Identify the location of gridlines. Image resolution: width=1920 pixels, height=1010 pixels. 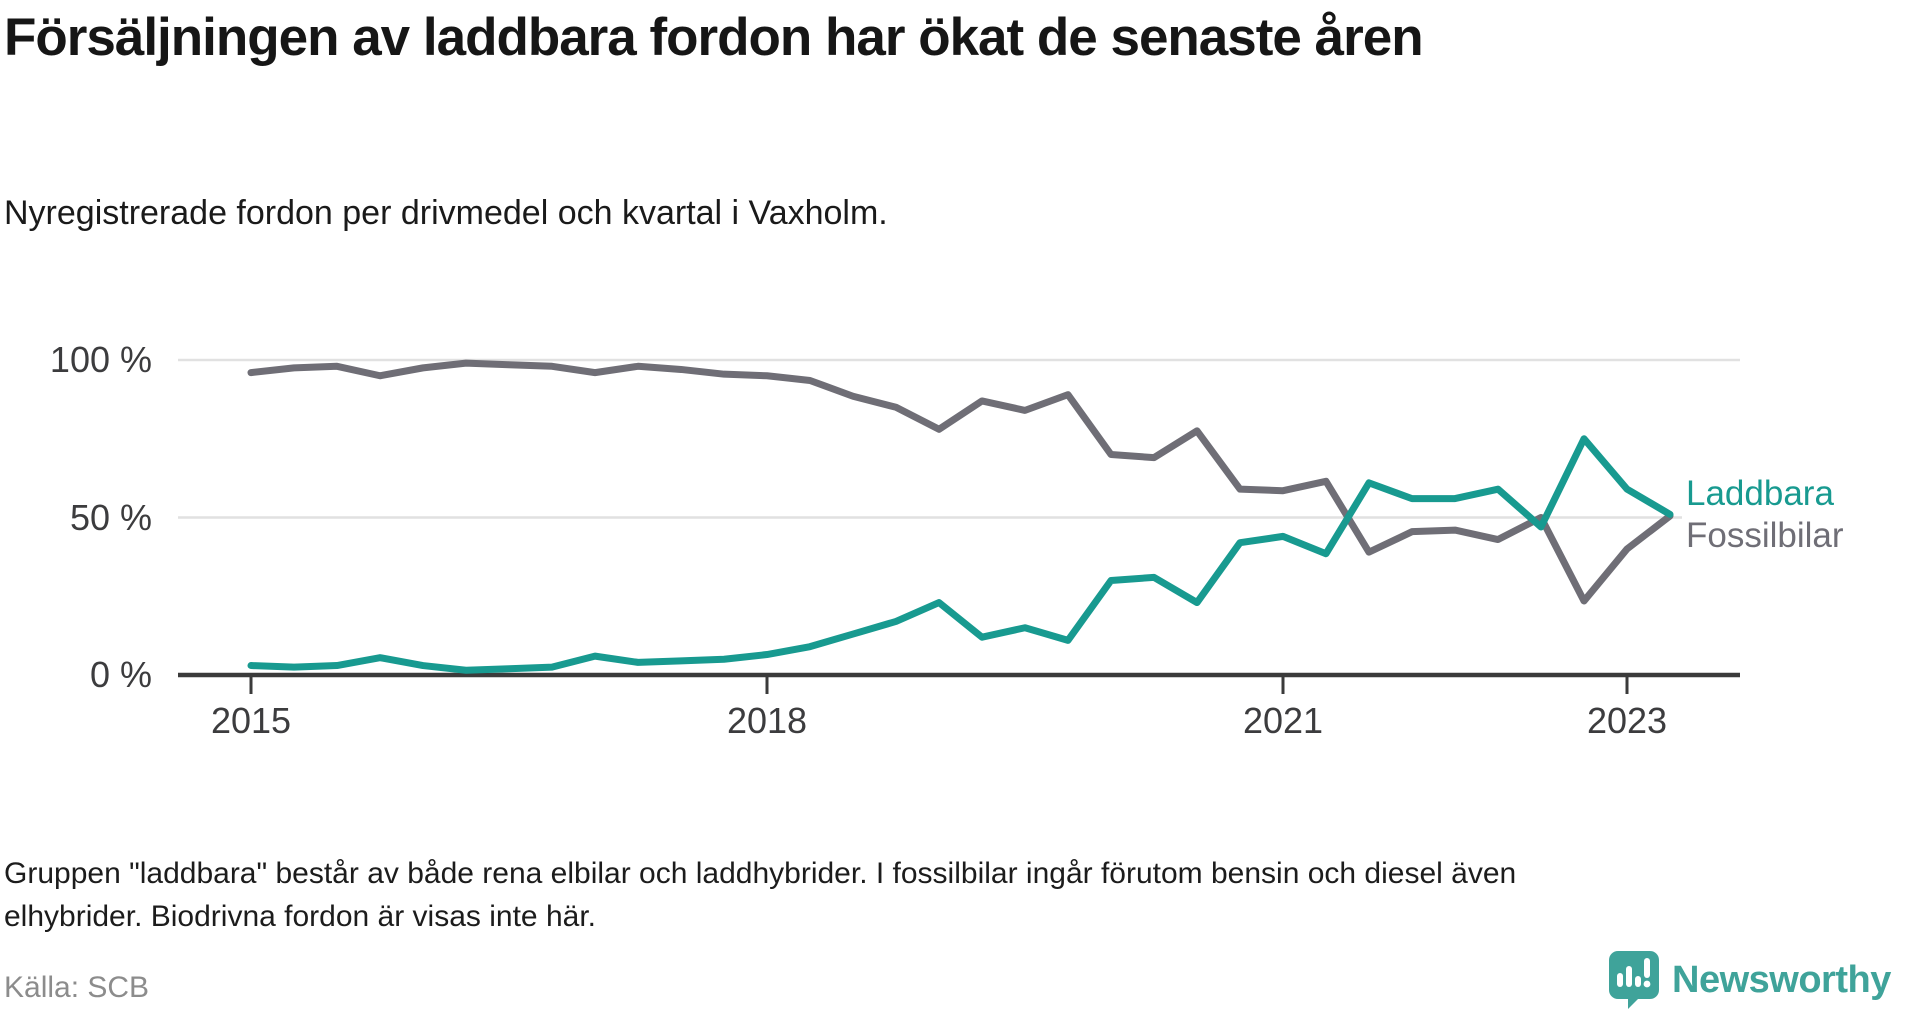
(959, 438).